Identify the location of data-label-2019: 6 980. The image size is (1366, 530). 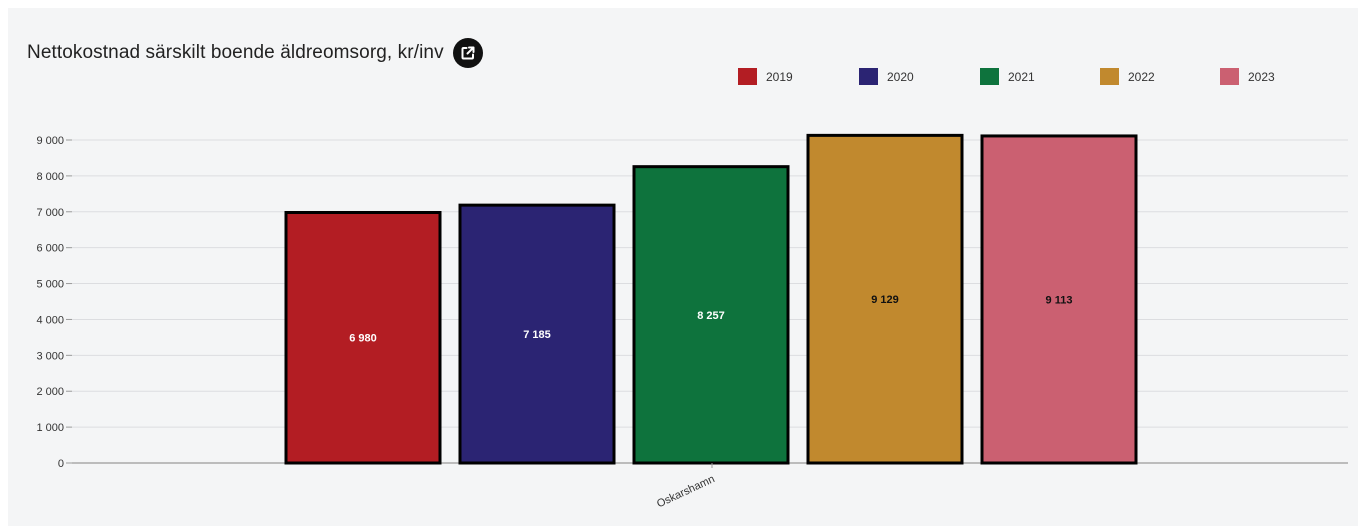
(363, 339).